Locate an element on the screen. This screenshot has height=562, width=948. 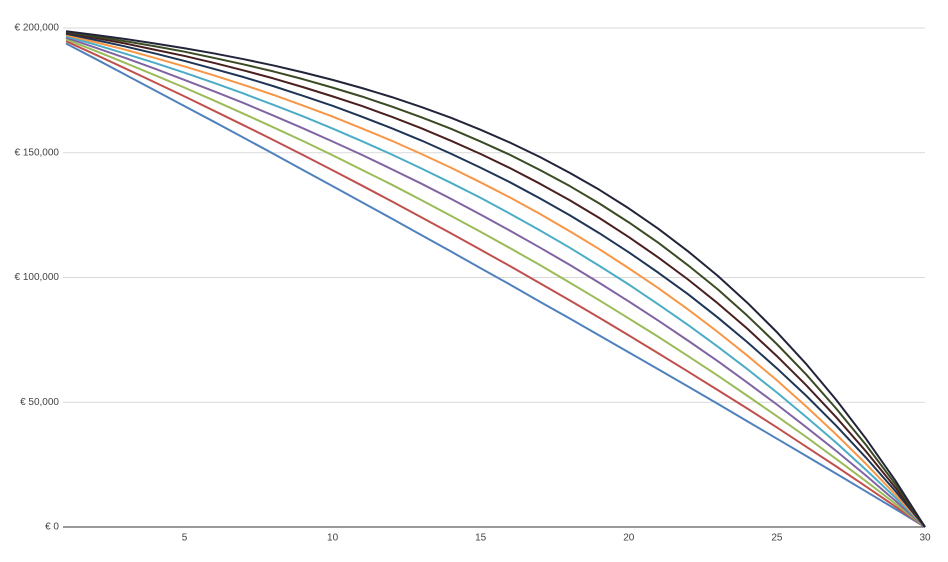
y-tick-label: € 150,000 is located at coordinates (37, 152).